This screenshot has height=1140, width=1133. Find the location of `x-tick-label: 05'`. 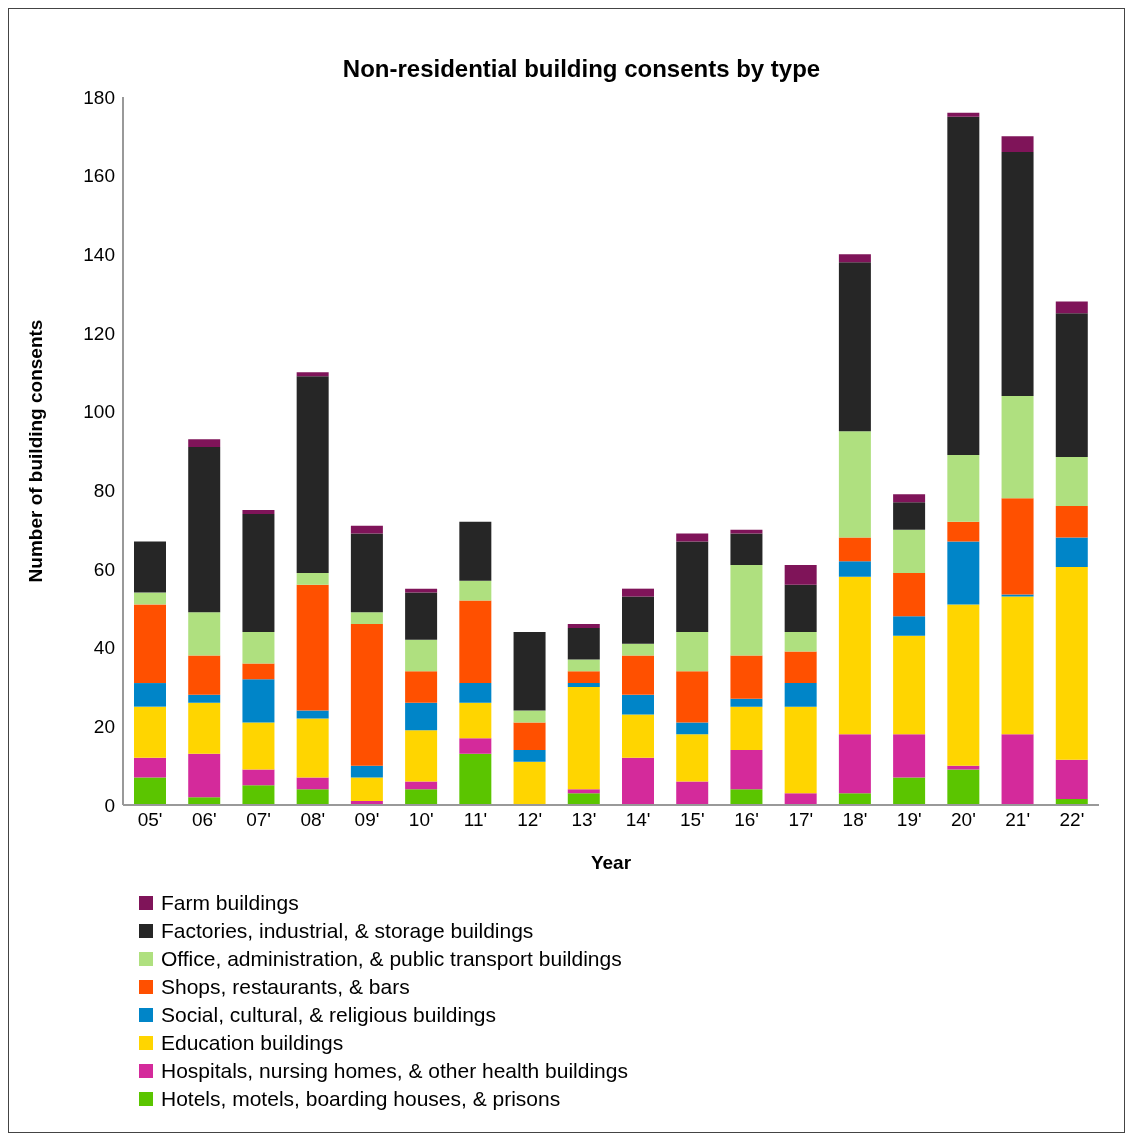

x-tick-label: 05' is located at coordinates (150, 820).